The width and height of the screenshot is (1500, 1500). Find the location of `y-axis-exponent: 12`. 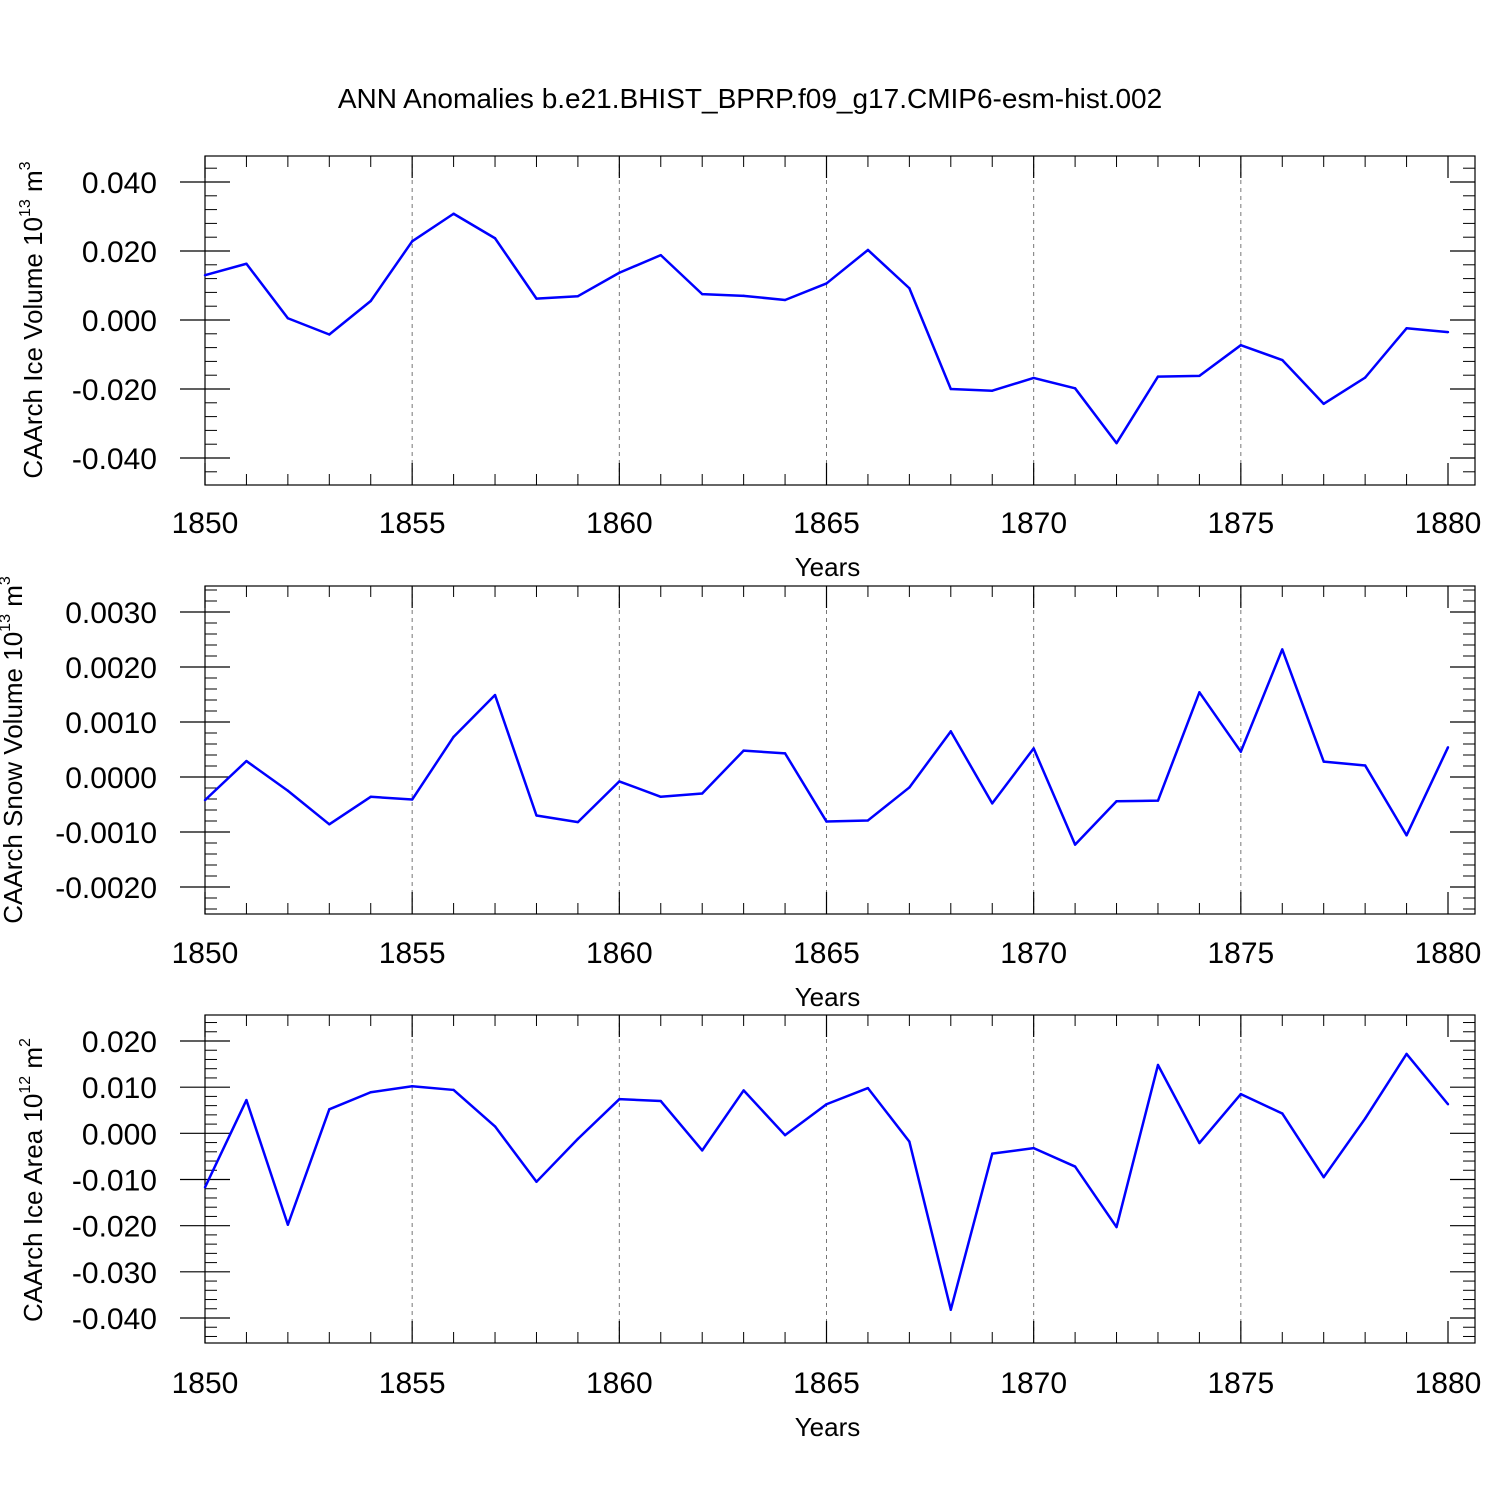

y-axis-exponent: 12 is located at coordinates (25, 1085).